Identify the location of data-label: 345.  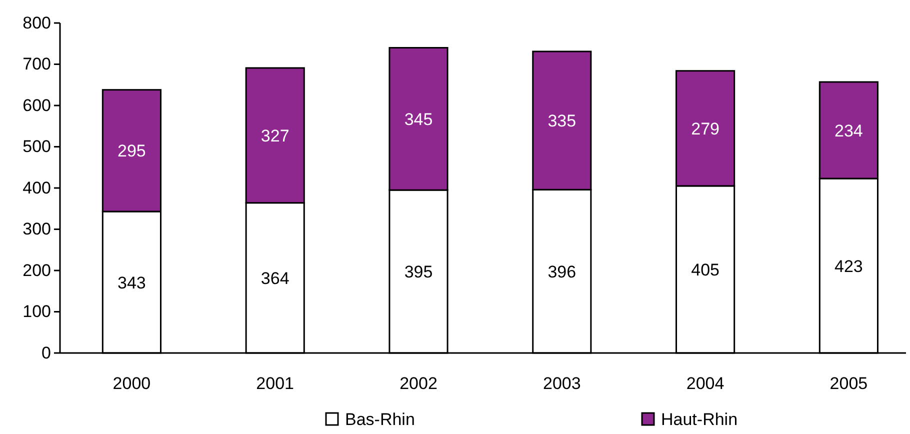
(418, 119).